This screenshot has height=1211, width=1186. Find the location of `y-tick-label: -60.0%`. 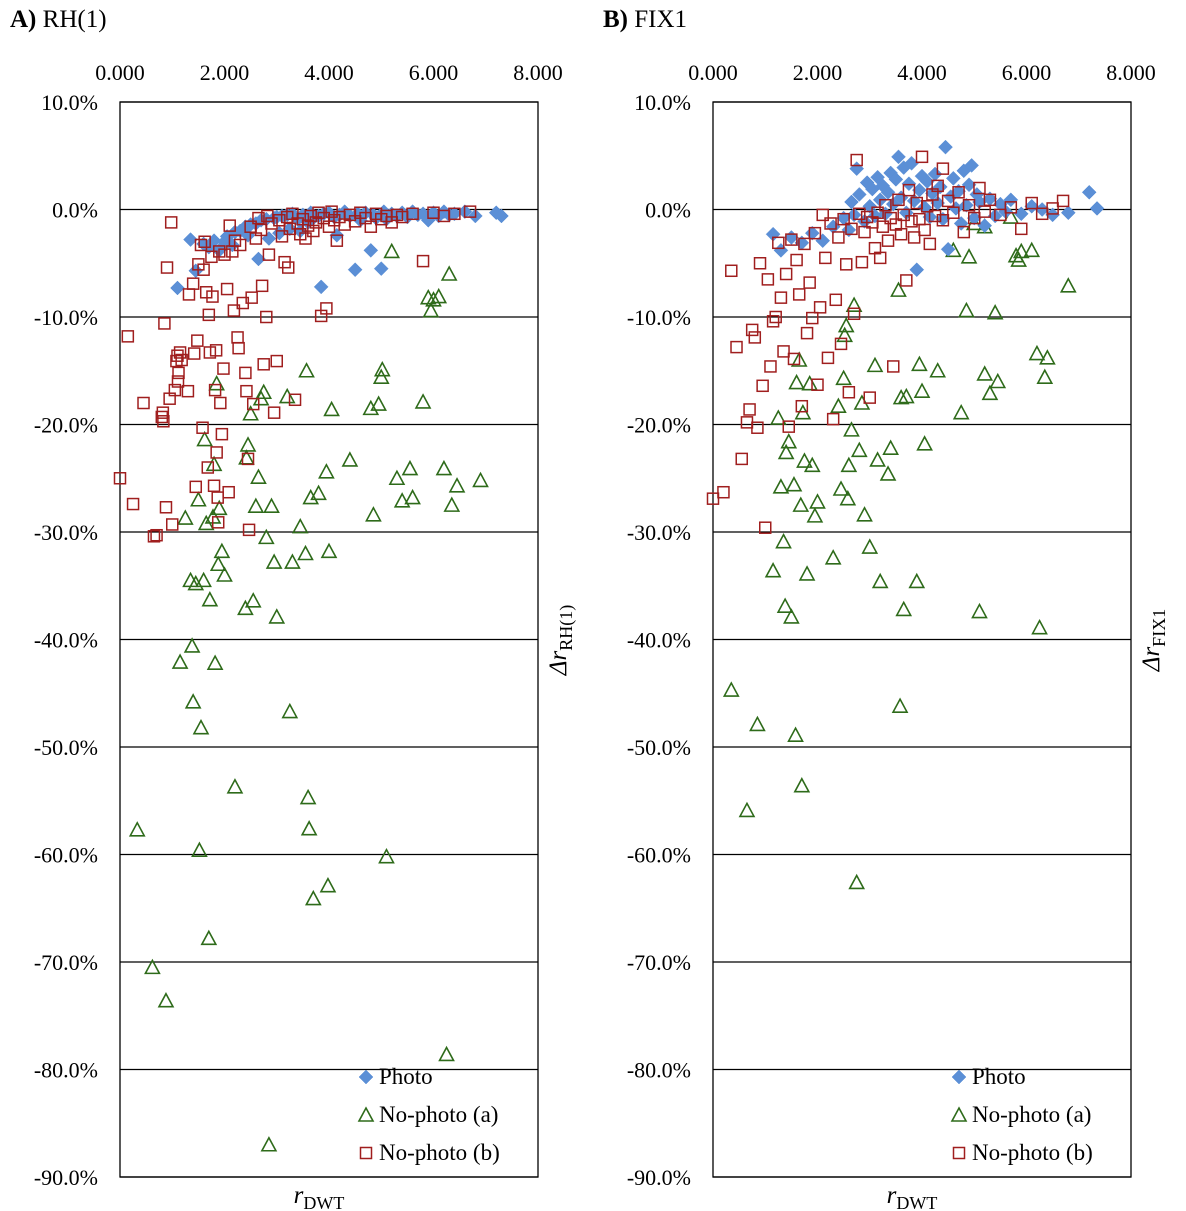

y-tick-label: -60.0% is located at coordinates (66, 855).